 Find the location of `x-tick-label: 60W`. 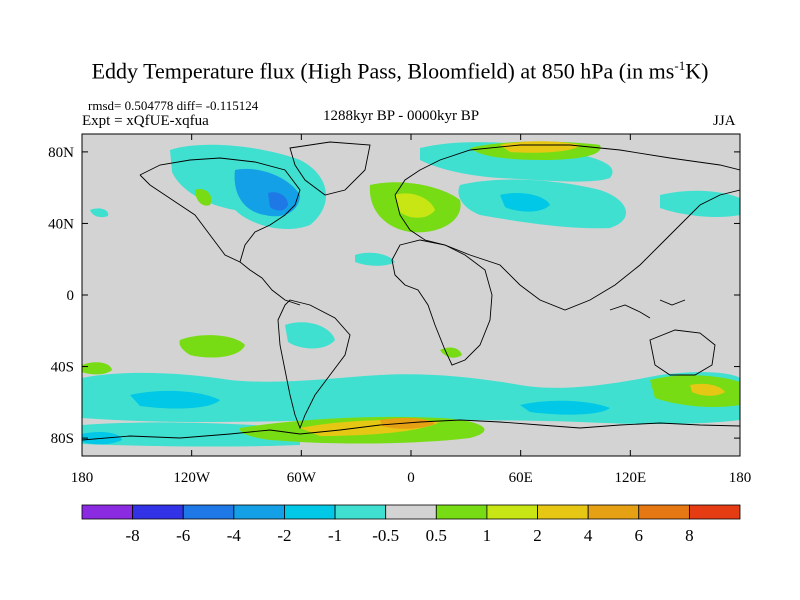

x-tick-label: 60W is located at coordinates (302, 478).